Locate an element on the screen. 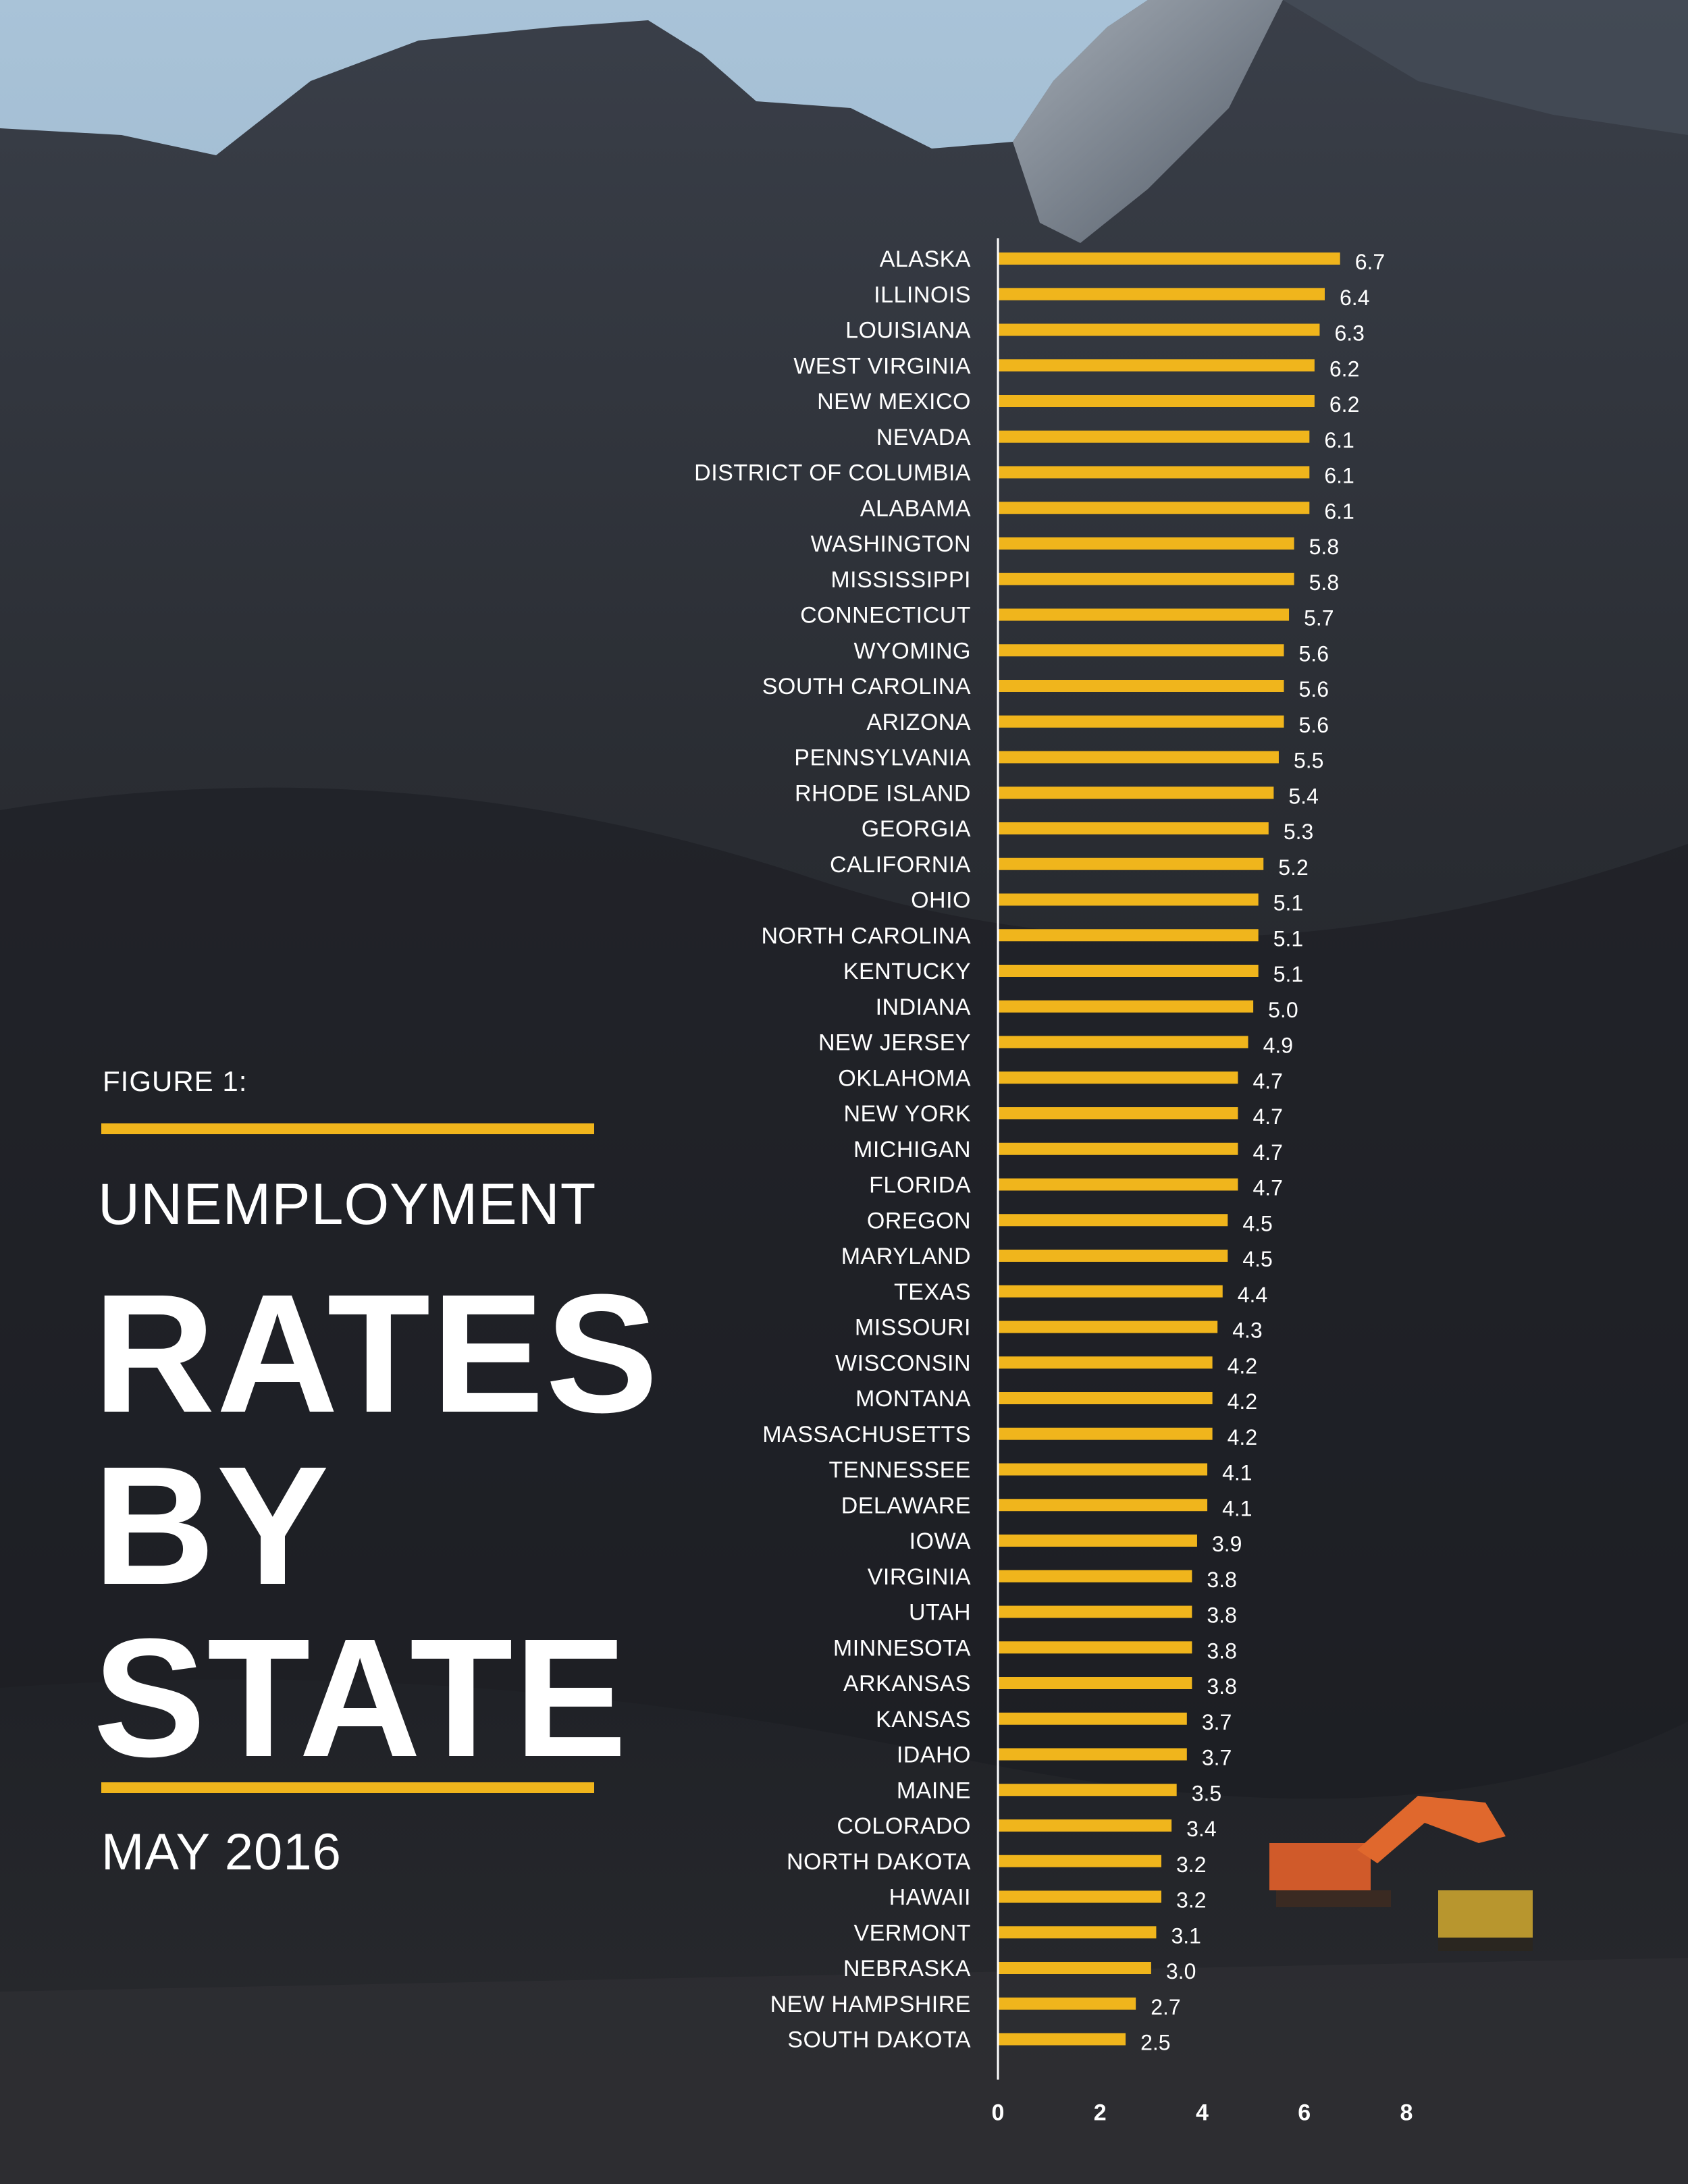 This screenshot has height=2184, width=1688. value-label-new-jersey: 4.9 is located at coordinates (1278, 1046).